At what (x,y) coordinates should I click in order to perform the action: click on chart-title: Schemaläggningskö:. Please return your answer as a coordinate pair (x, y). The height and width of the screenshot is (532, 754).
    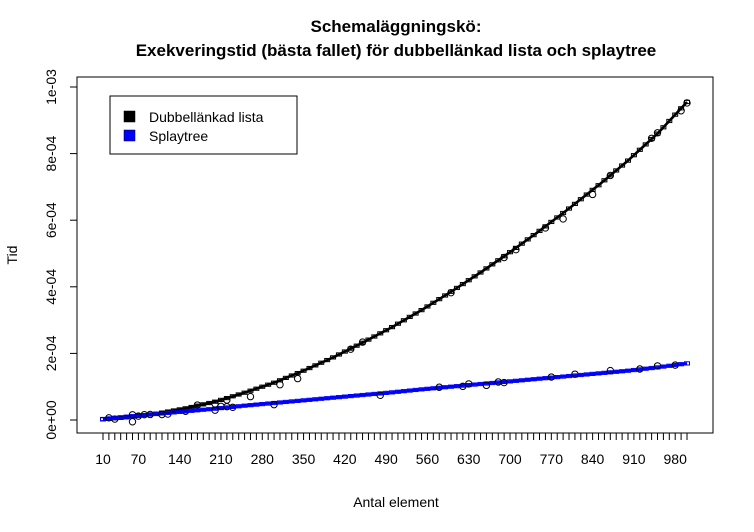
    Looking at the image, I should click on (396, 26).